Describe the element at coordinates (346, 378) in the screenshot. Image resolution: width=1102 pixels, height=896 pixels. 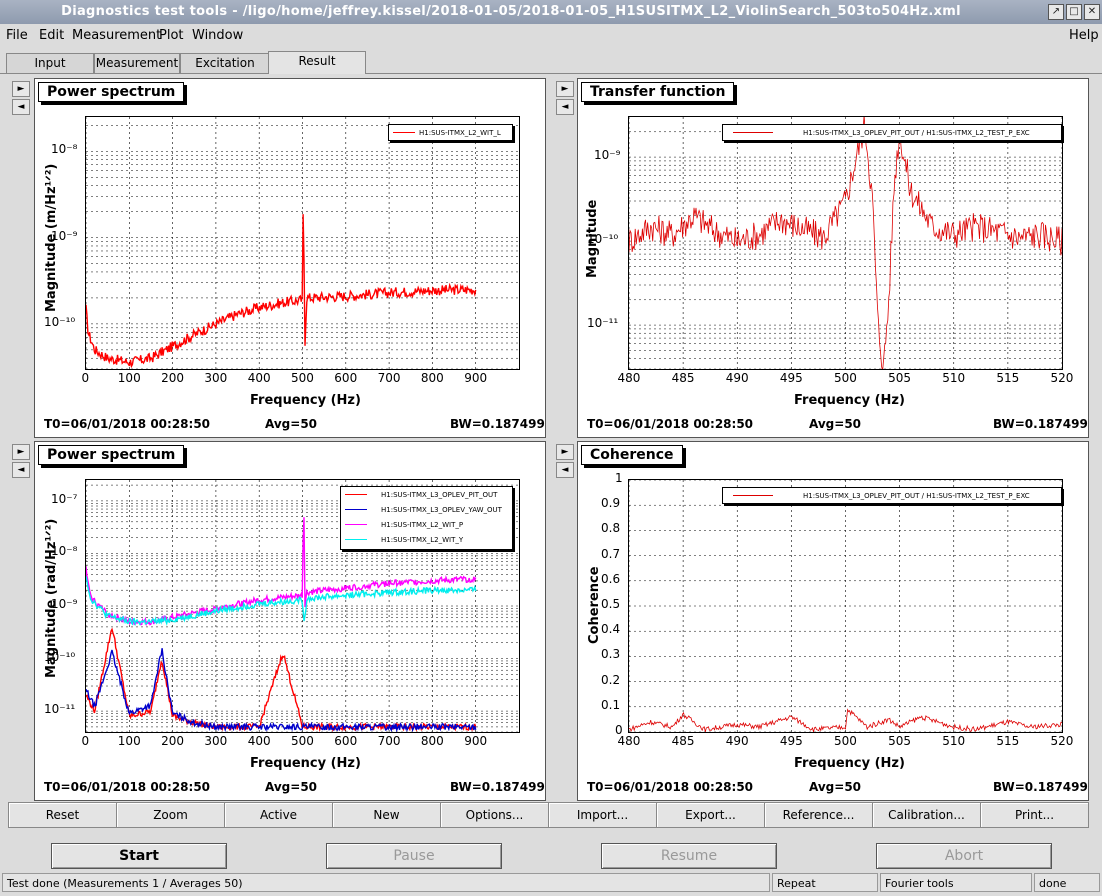
I see `x-tick-label: 600` at that location.